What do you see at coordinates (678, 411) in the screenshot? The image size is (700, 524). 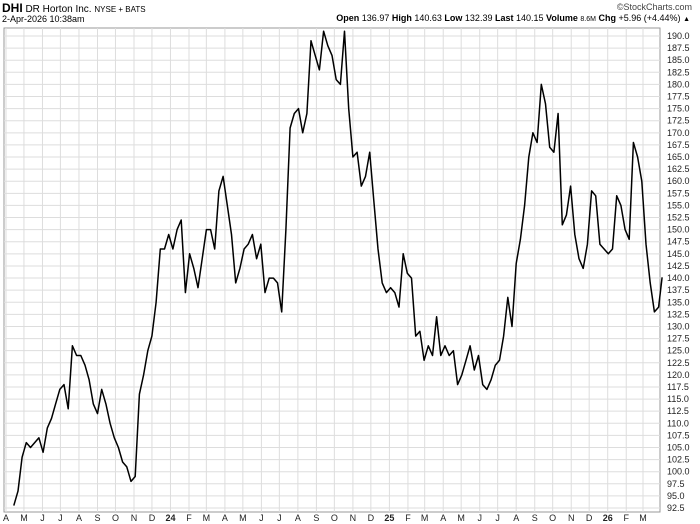 I see `y-tick-label: 112.5` at bounding box center [678, 411].